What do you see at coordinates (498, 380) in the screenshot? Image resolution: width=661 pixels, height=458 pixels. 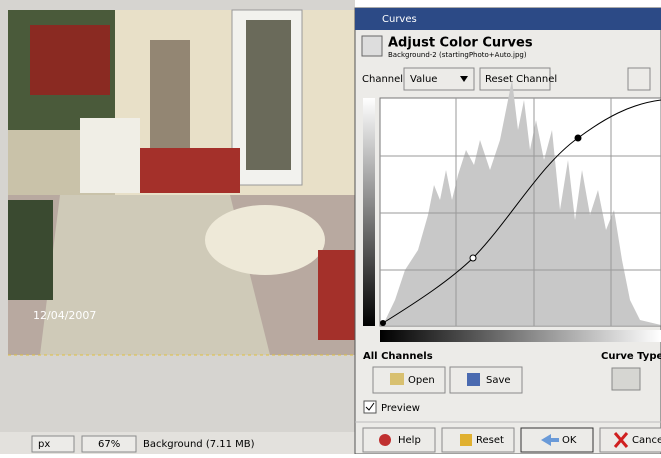 I see `save-label: Save` at bounding box center [498, 380].